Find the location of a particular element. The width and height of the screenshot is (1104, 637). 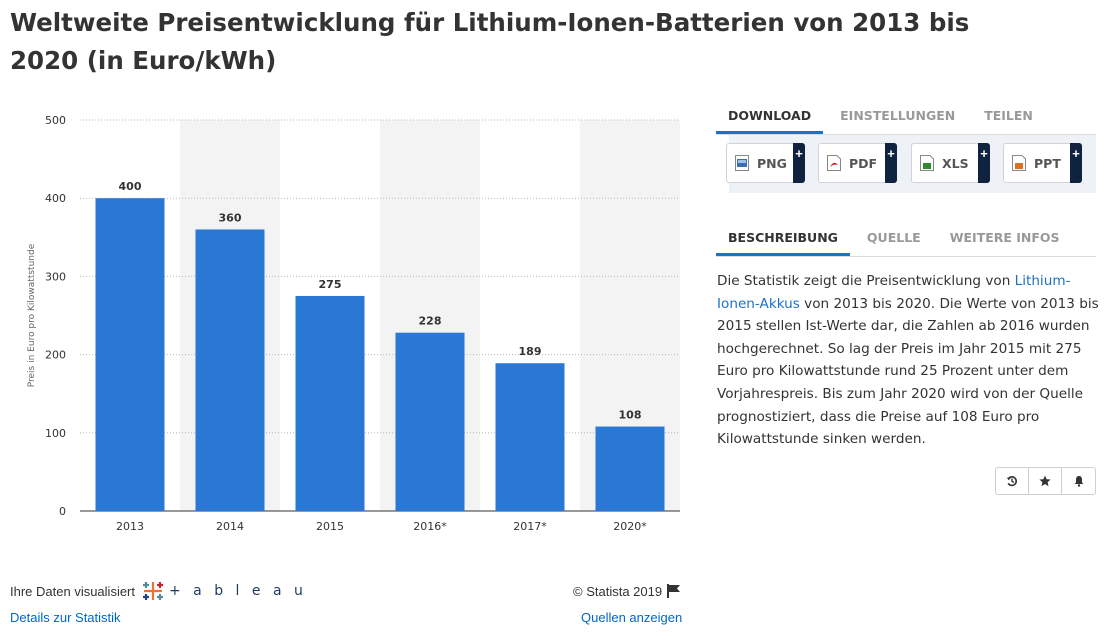

data-label: 189 is located at coordinates (530, 351).